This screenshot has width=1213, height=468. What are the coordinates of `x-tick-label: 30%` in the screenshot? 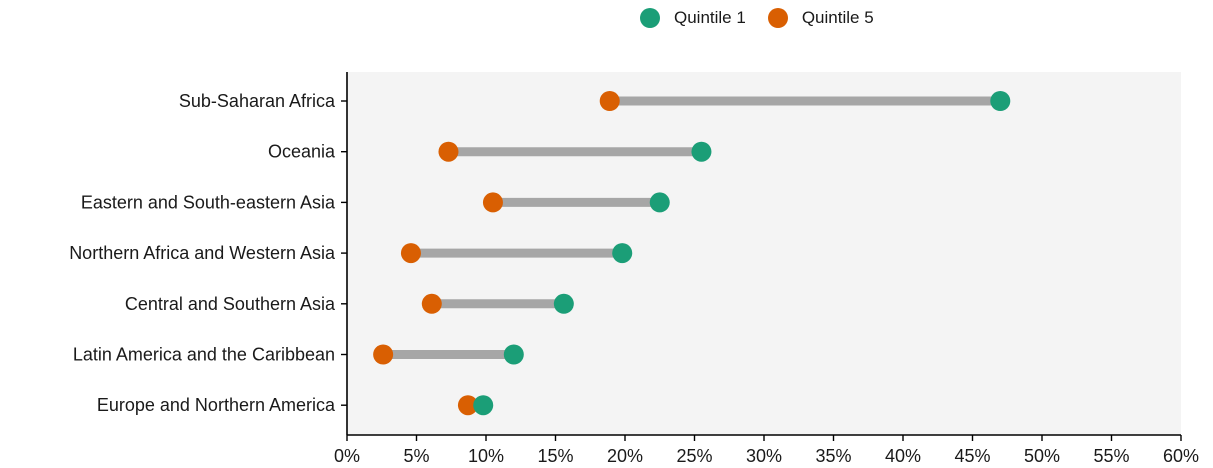 It's located at (764, 456).